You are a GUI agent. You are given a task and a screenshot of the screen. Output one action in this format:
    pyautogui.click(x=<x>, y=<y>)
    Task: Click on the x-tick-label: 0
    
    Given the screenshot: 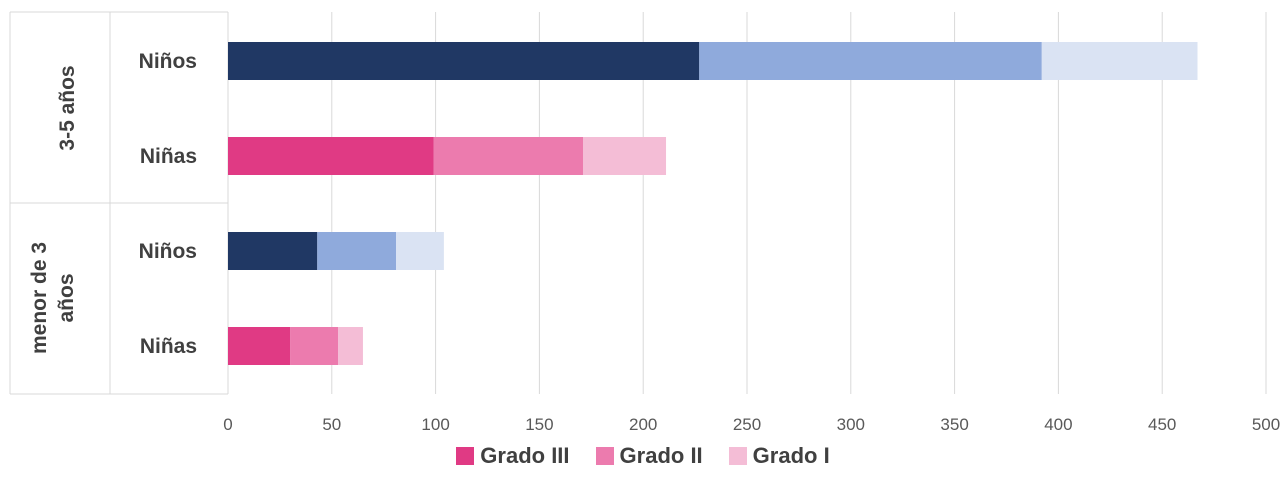 What is the action you would take?
    pyautogui.click(x=227, y=424)
    